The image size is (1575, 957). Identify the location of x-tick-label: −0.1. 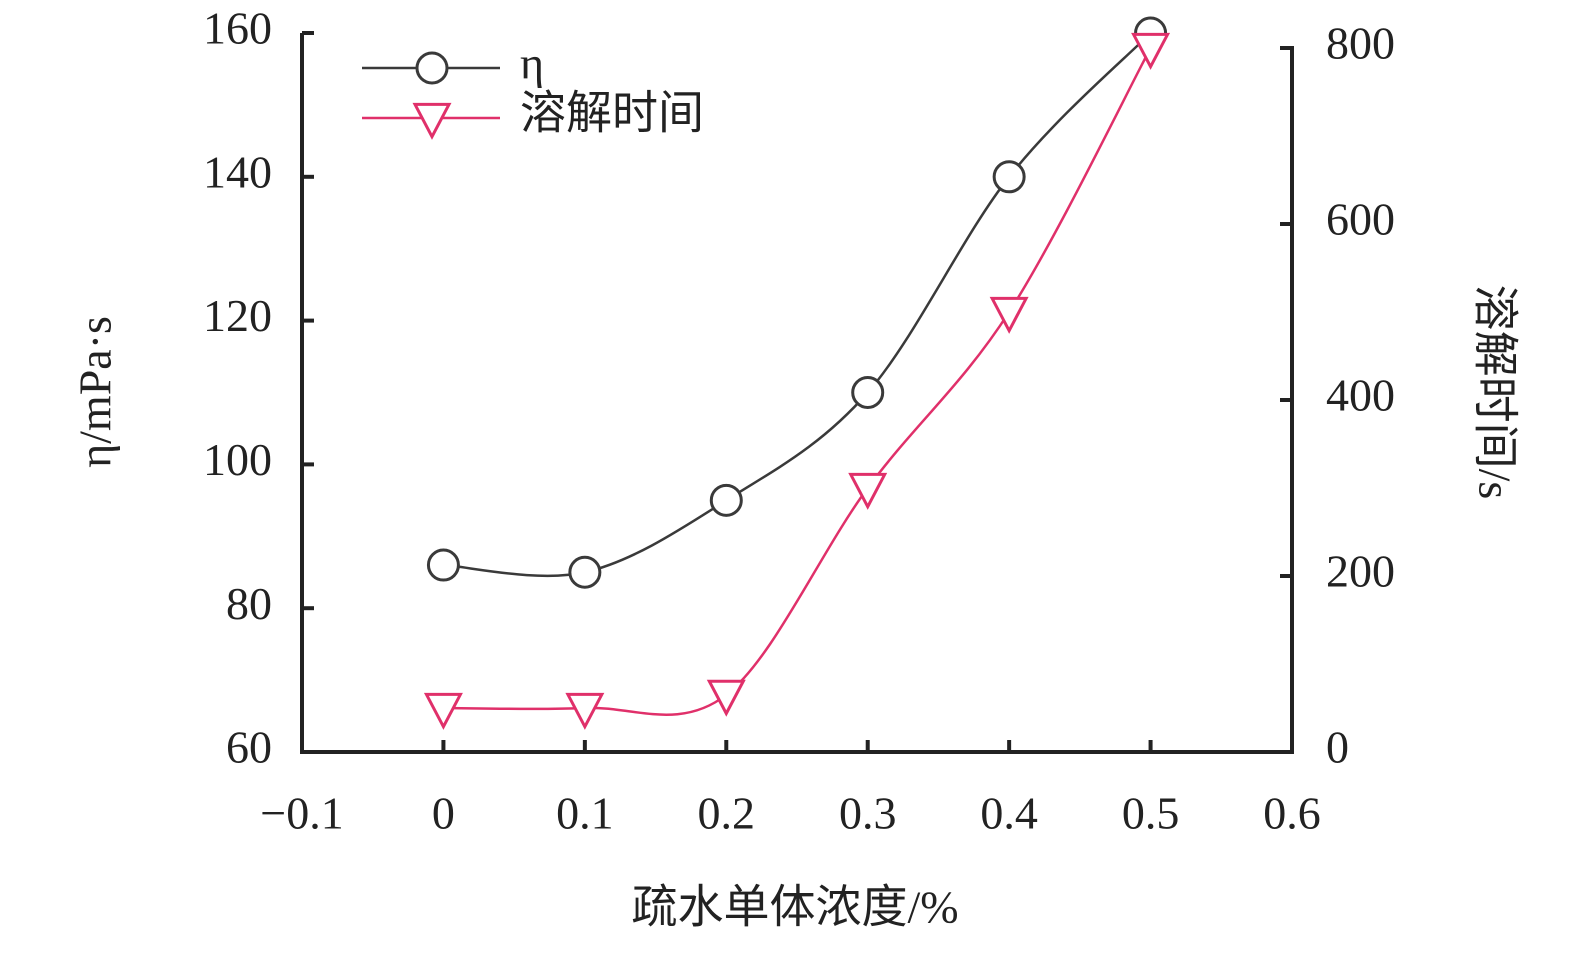
(301, 813).